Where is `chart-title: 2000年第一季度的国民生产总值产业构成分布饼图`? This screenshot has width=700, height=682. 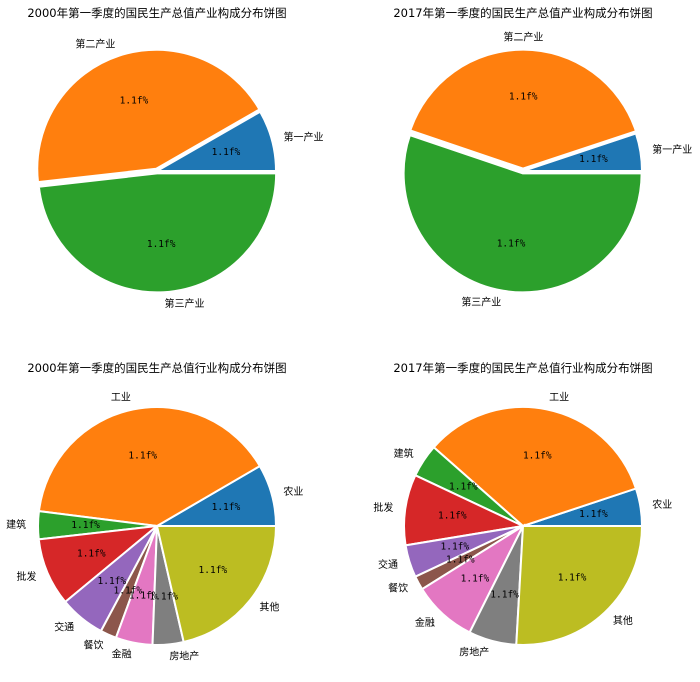 chart-title: 2000年第一季度的国民生产总值产业构成分布饼图 is located at coordinates (156, 13).